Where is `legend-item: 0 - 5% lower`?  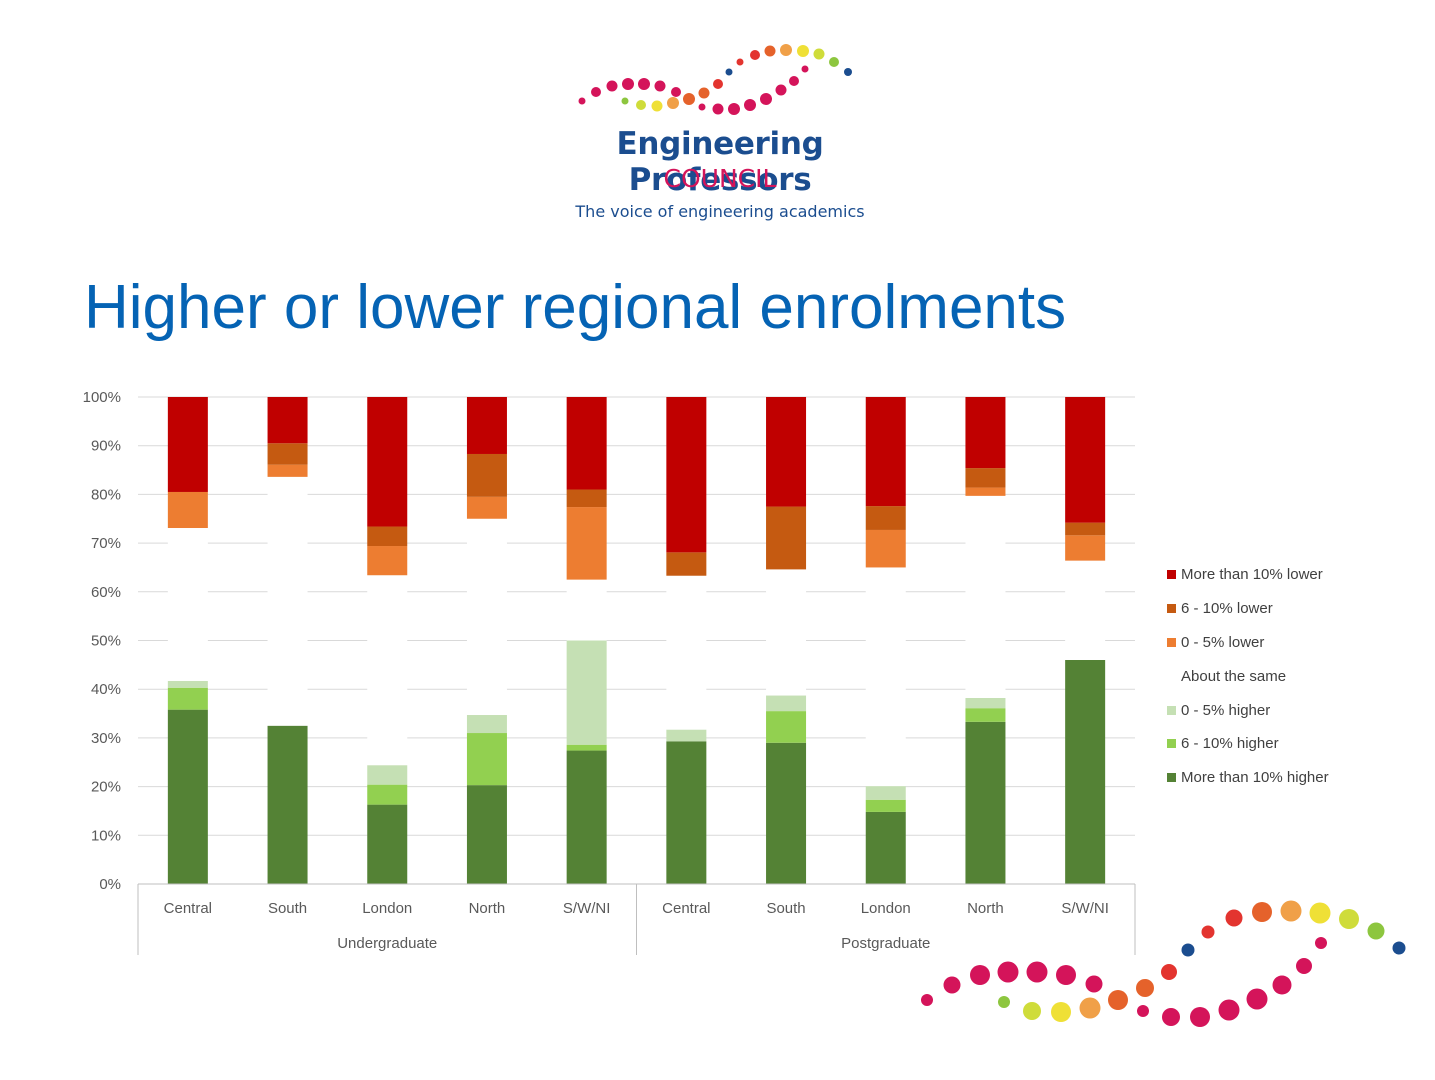
legend-item: 0 - 5% lower is located at coordinates (1248, 643).